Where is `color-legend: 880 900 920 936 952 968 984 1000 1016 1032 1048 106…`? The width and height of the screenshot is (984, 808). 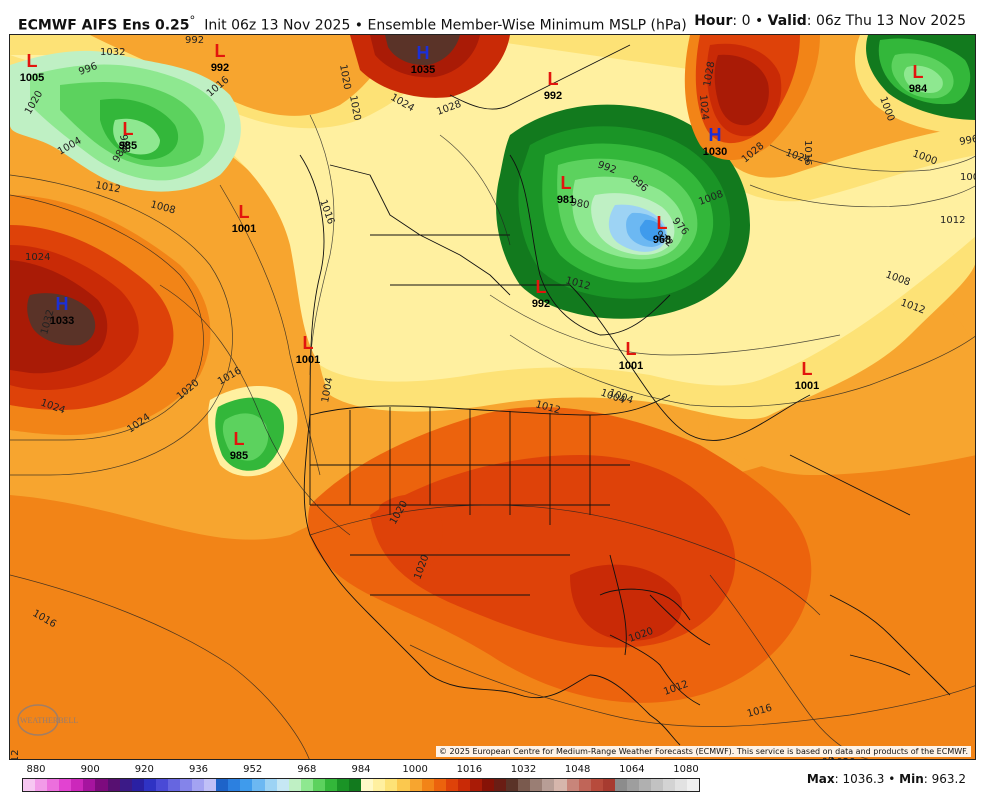 color-legend: 880 900 920 936 952 968 984 1000 1016 1032 1048 106… is located at coordinates (361, 784).